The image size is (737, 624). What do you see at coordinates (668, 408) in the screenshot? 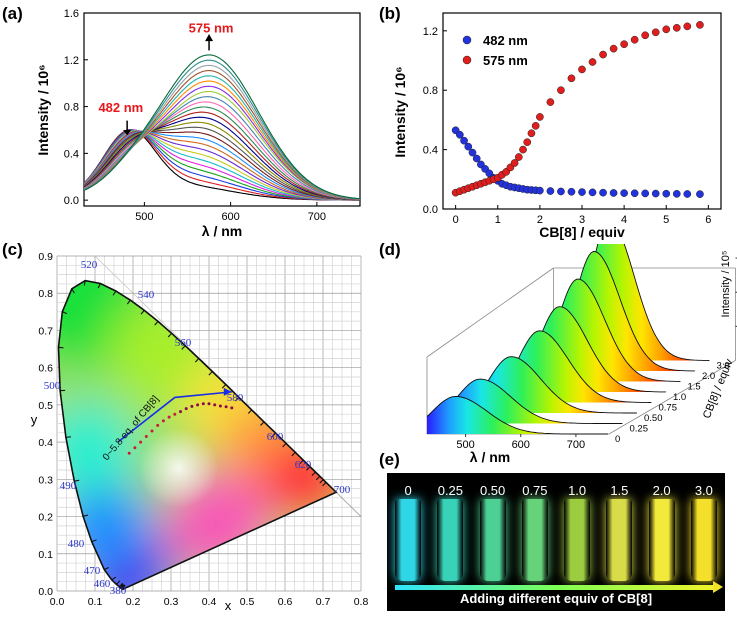
I see `d-equiv-label: 0.75` at bounding box center [668, 408].